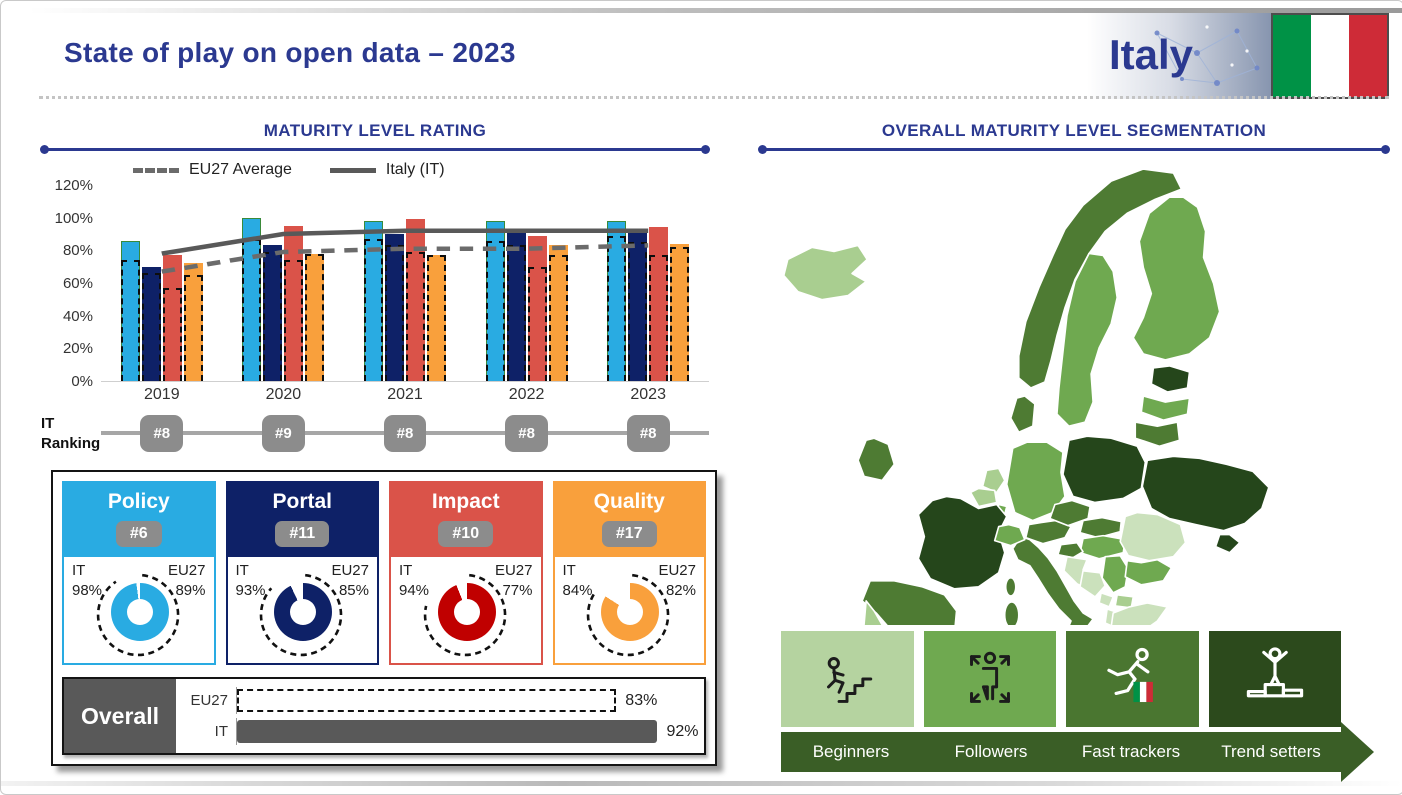  What do you see at coordinates (440, 716) in the screenshot?
I see `overall-bars: EU27 83% IT 92%` at bounding box center [440, 716].